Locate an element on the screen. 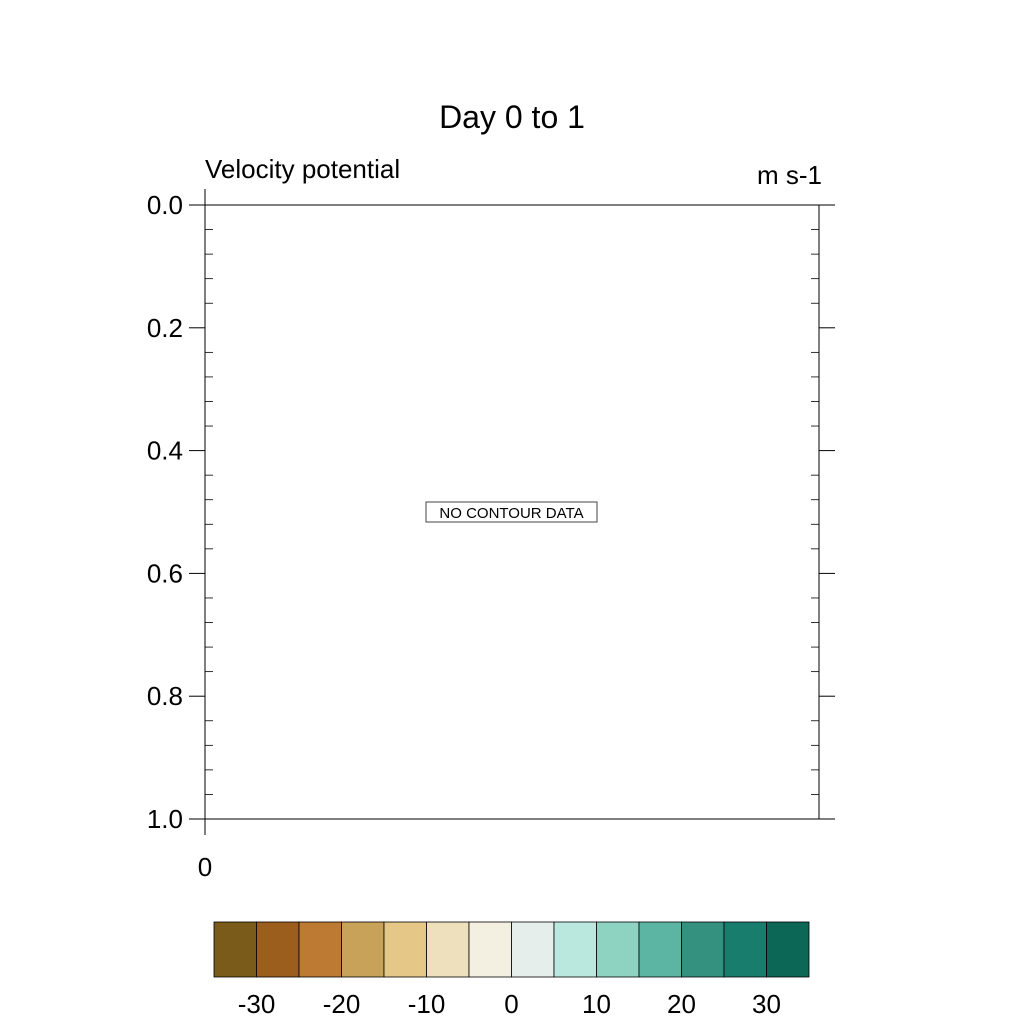 The height and width of the screenshot is (1024, 1024). y-tick-label: 0.8 is located at coordinates (165, 696).